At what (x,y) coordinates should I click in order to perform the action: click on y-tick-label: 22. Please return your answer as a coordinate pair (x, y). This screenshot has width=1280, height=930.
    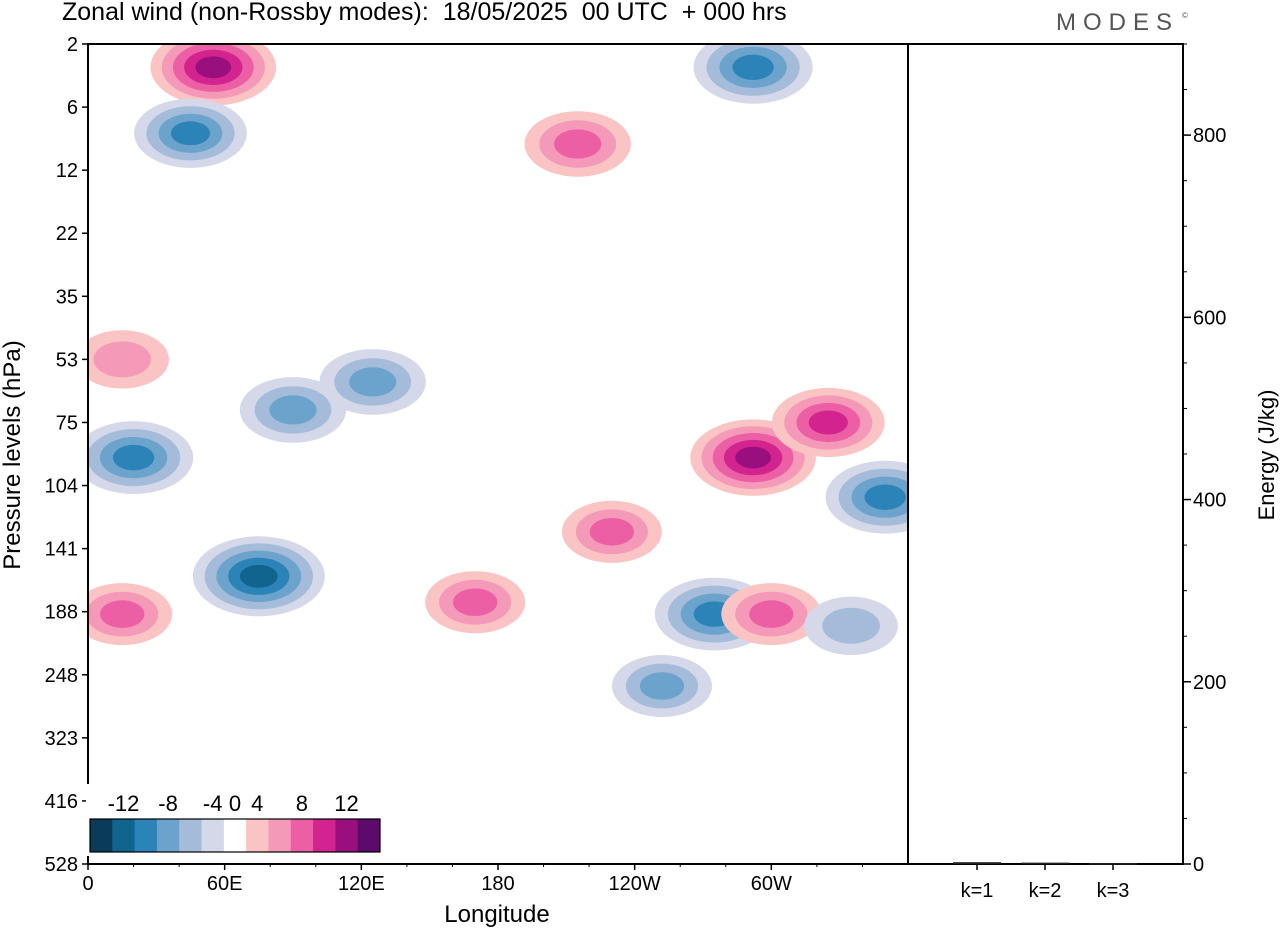
    Looking at the image, I should click on (67, 234).